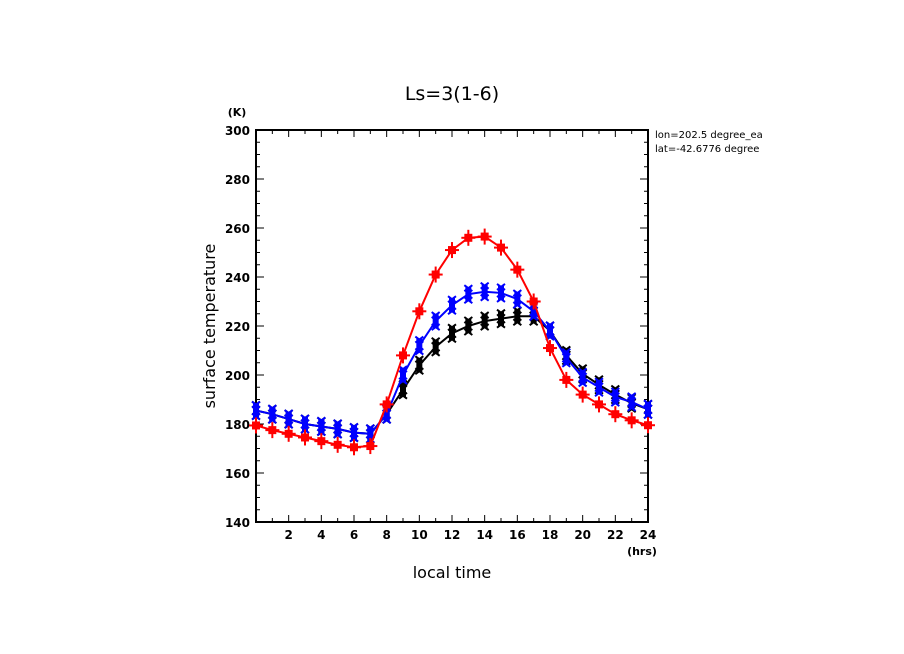 This screenshot has height=654, width=904. What do you see at coordinates (321, 535) in the screenshot?
I see `x-tick-label: 4` at bounding box center [321, 535].